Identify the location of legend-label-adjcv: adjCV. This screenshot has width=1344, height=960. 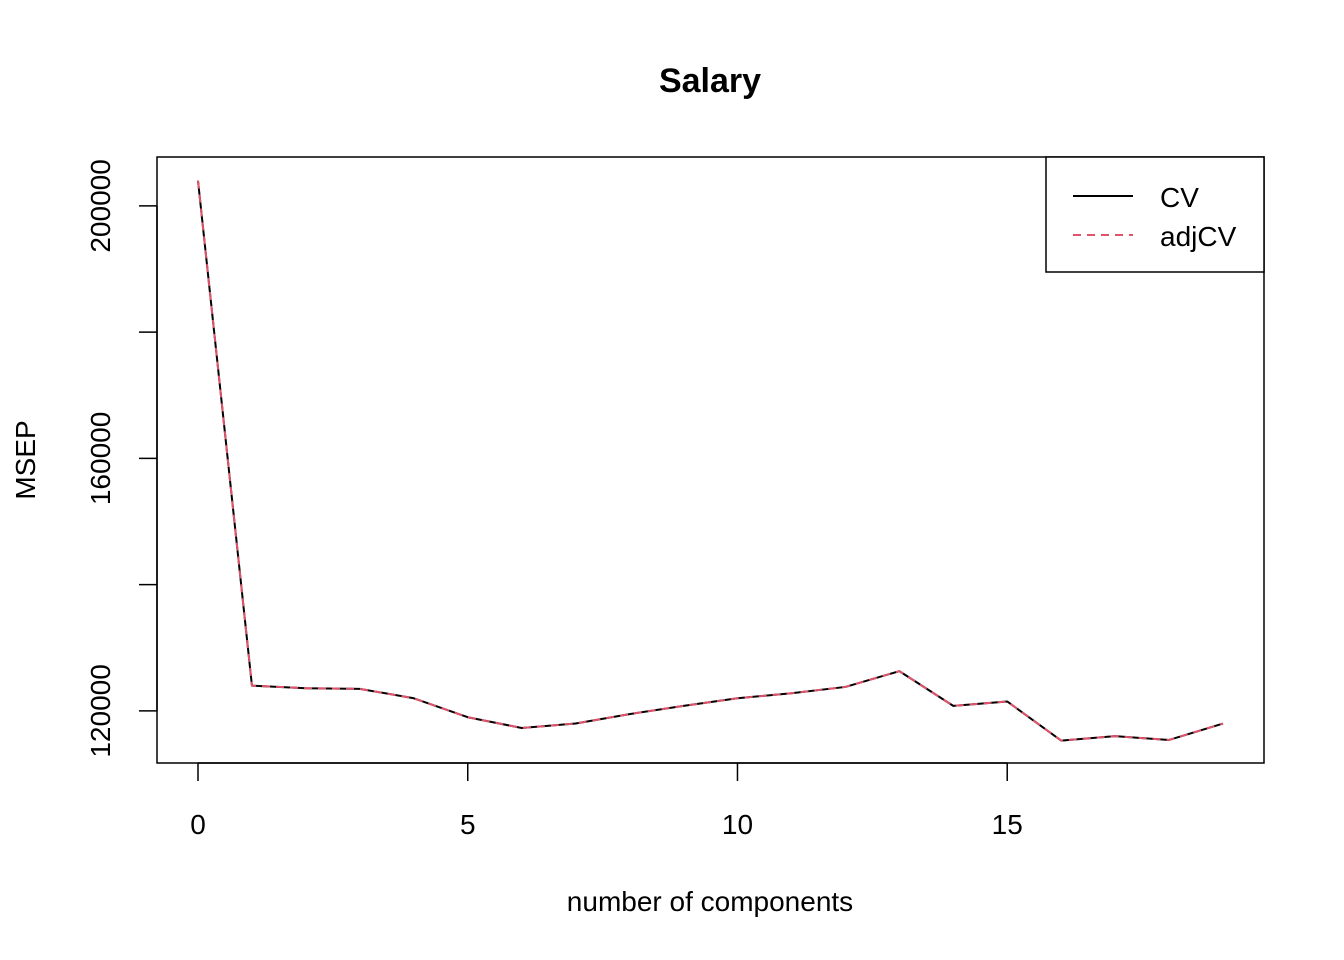
(1198, 236).